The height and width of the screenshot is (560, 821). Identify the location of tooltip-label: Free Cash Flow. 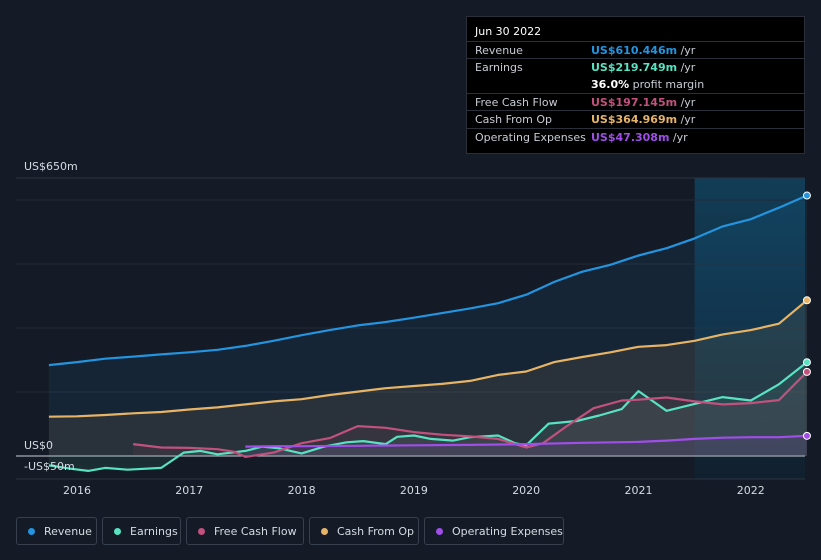
(516, 102).